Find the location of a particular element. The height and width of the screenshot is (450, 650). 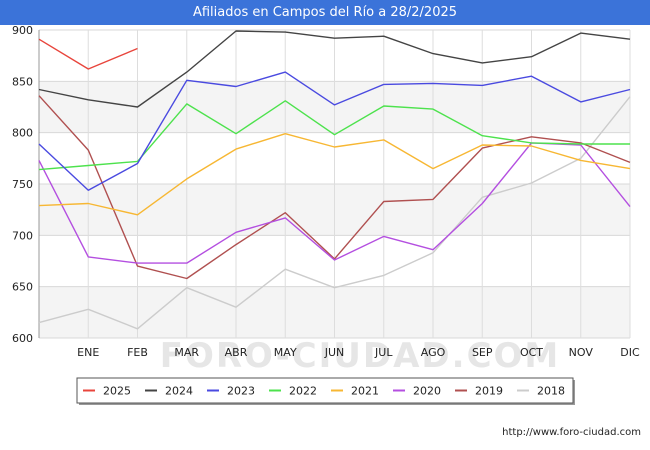

x-tick-label: NOV is located at coordinates (581, 352).